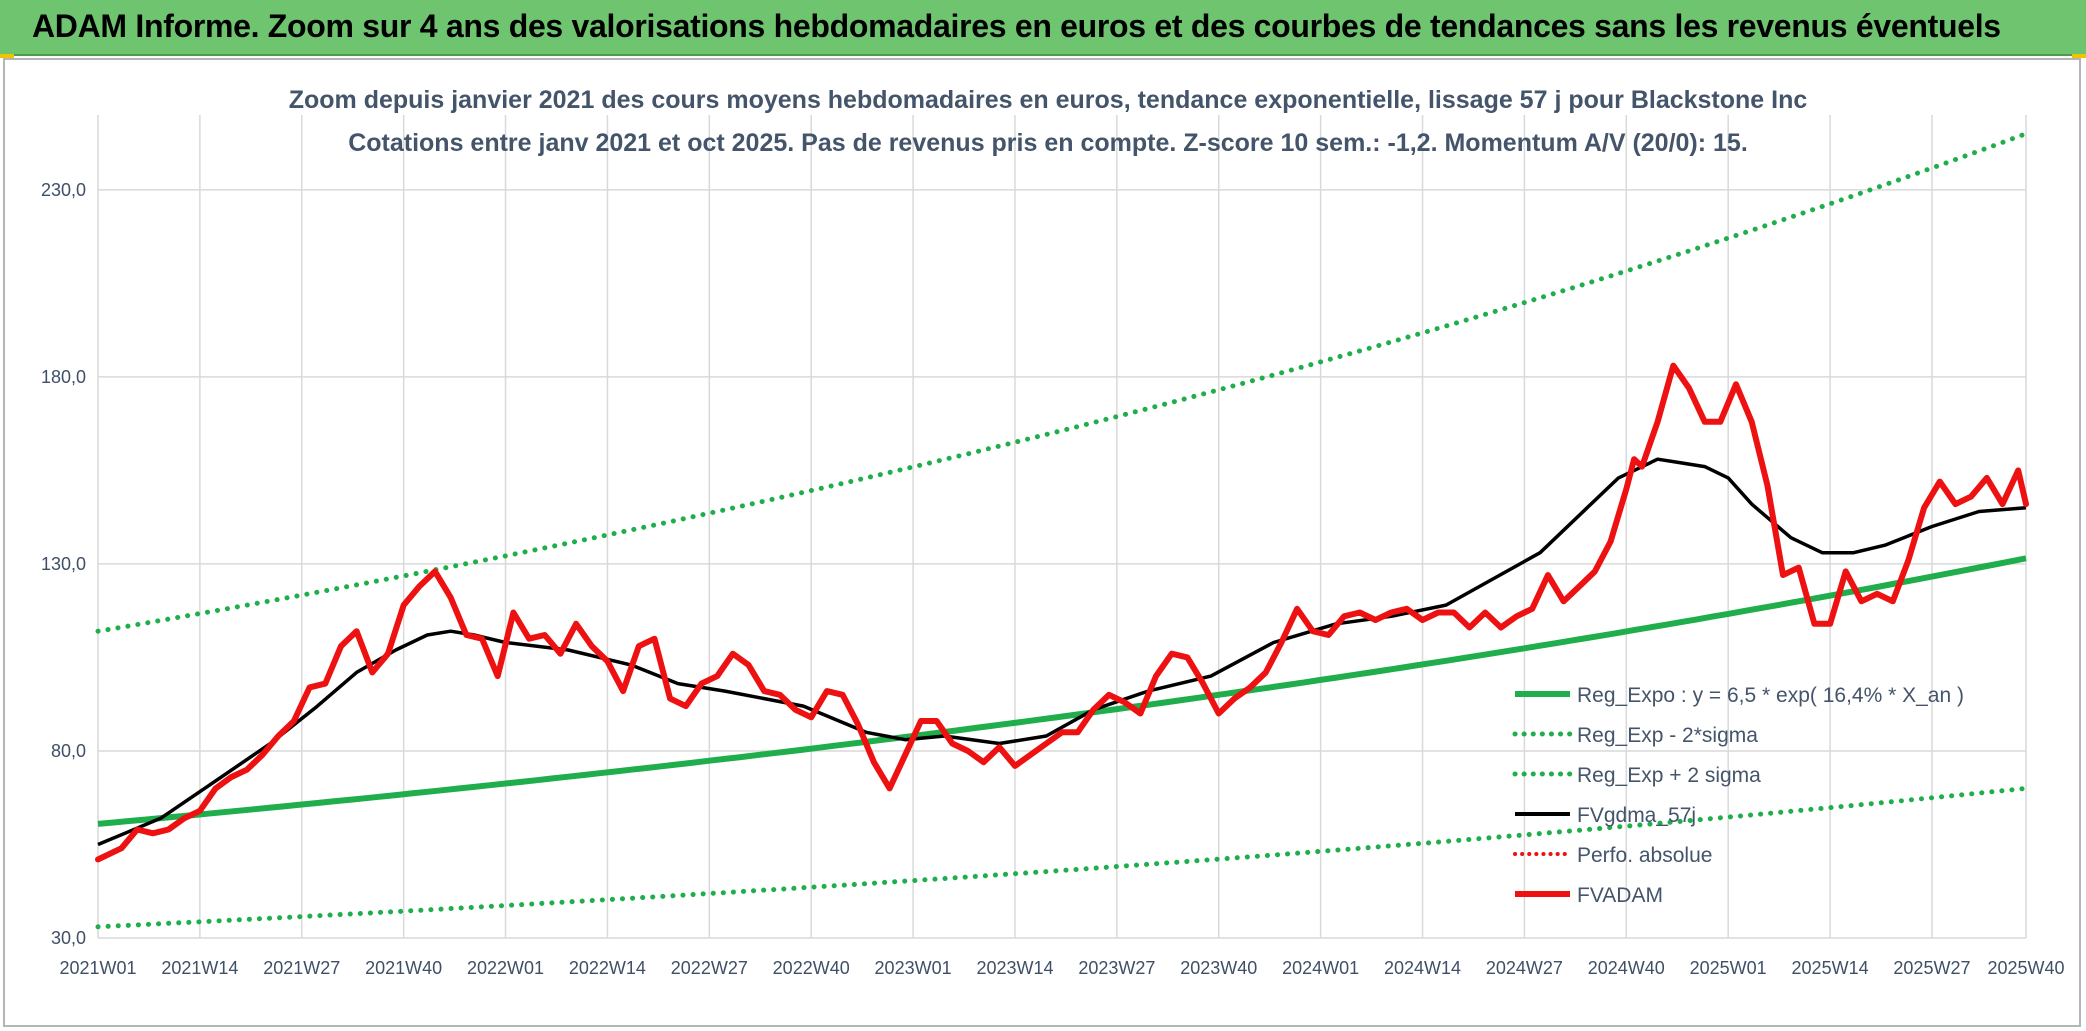 The width and height of the screenshot is (2086, 1031). Describe the element at coordinates (1524, 968) in the screenshot. I see `x-tick-label: 2024W27` at that location.